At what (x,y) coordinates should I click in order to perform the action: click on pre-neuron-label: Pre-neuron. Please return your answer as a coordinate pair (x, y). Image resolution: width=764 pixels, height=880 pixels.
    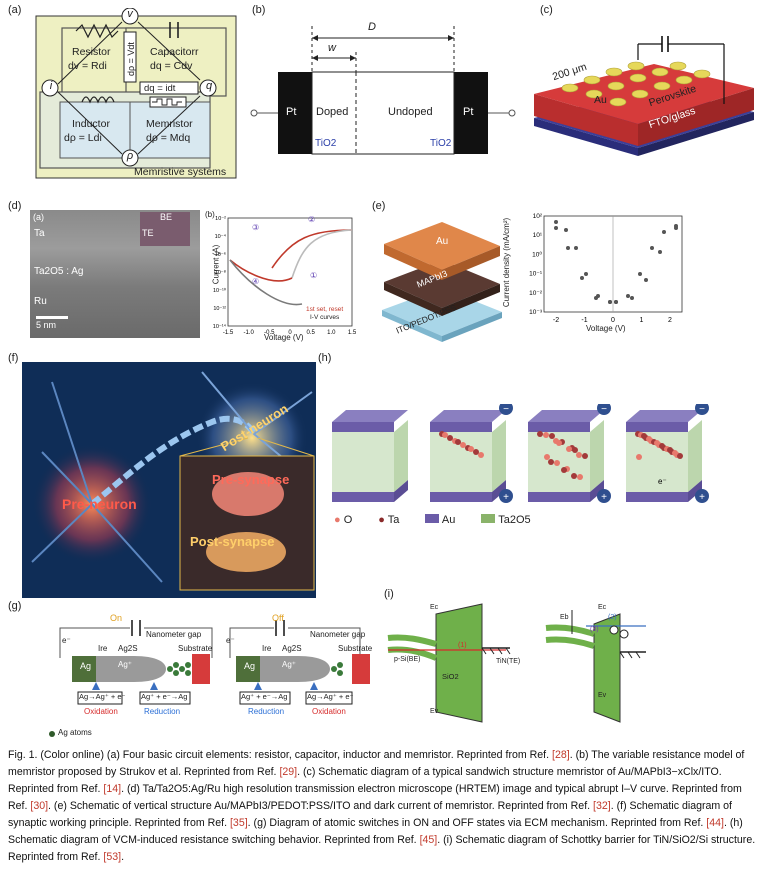
    Looking at the image, I should click on (99, 504).